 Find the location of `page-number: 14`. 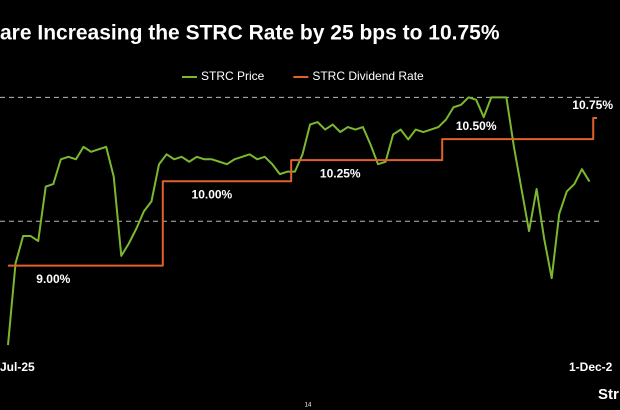

page-number: 14 is located at coordinates (308, 406).